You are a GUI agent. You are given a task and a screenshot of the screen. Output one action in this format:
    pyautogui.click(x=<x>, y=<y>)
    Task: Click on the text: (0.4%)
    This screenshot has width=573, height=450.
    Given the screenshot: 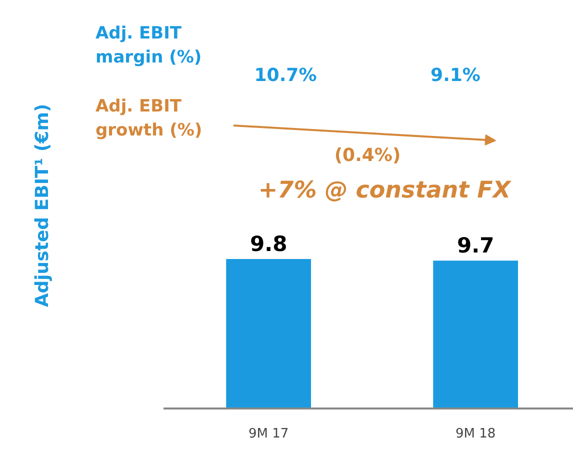 What is the action you would take?
    pyautogui.click(x=367, y=155)
    